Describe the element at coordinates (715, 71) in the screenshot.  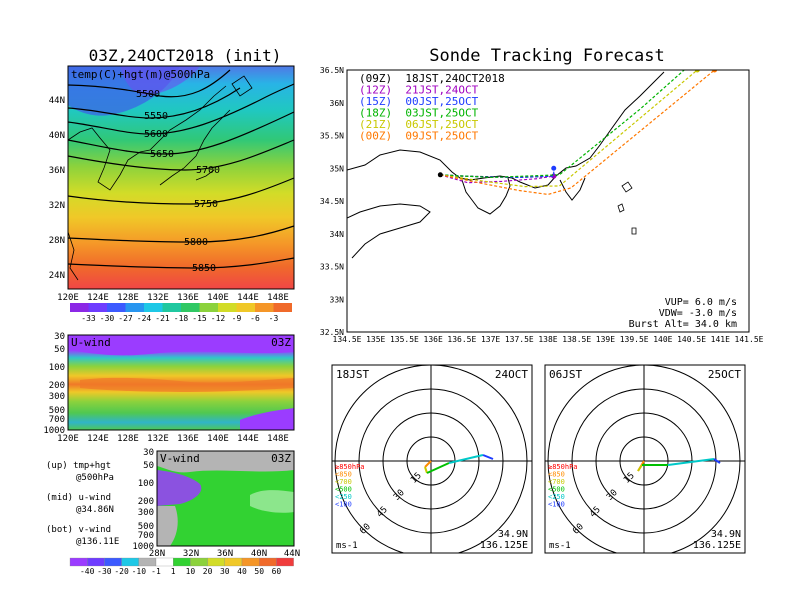
I see `track-endpoint` at that location.